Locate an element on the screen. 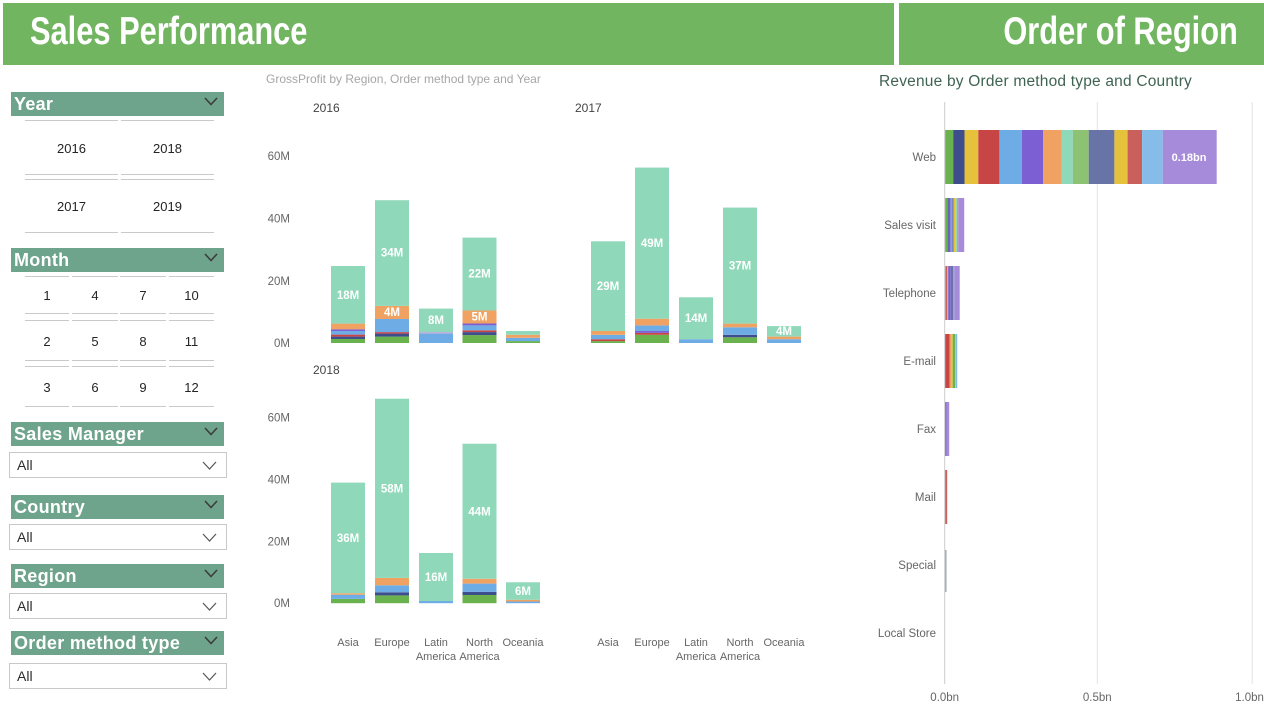  svg-text: 14M is located at coordinates (696, 319).